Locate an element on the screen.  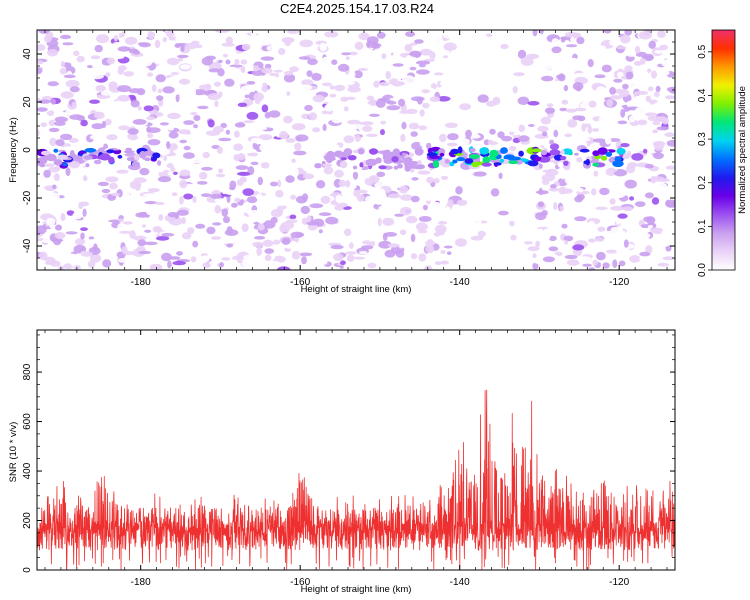
snr-x-tick-label: -160 is located at coordinates (300, 582).